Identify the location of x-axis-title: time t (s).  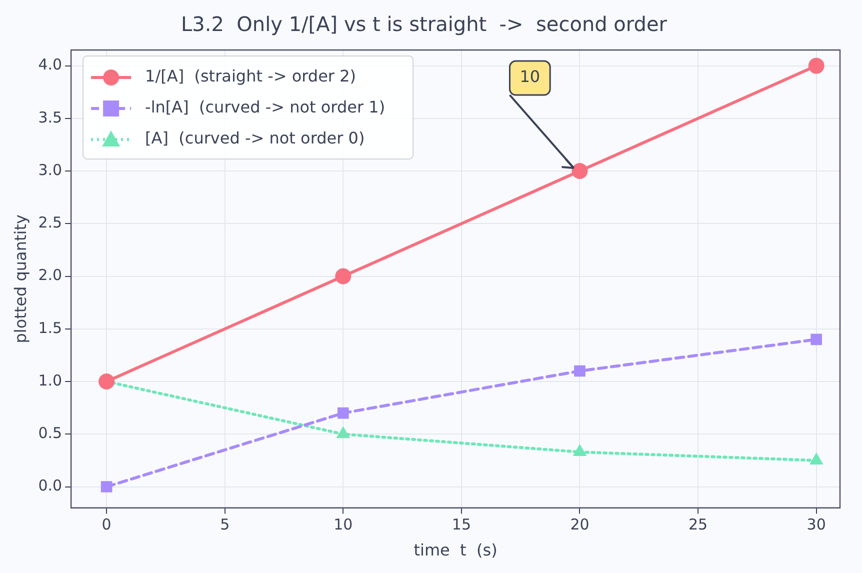
(456, 550).